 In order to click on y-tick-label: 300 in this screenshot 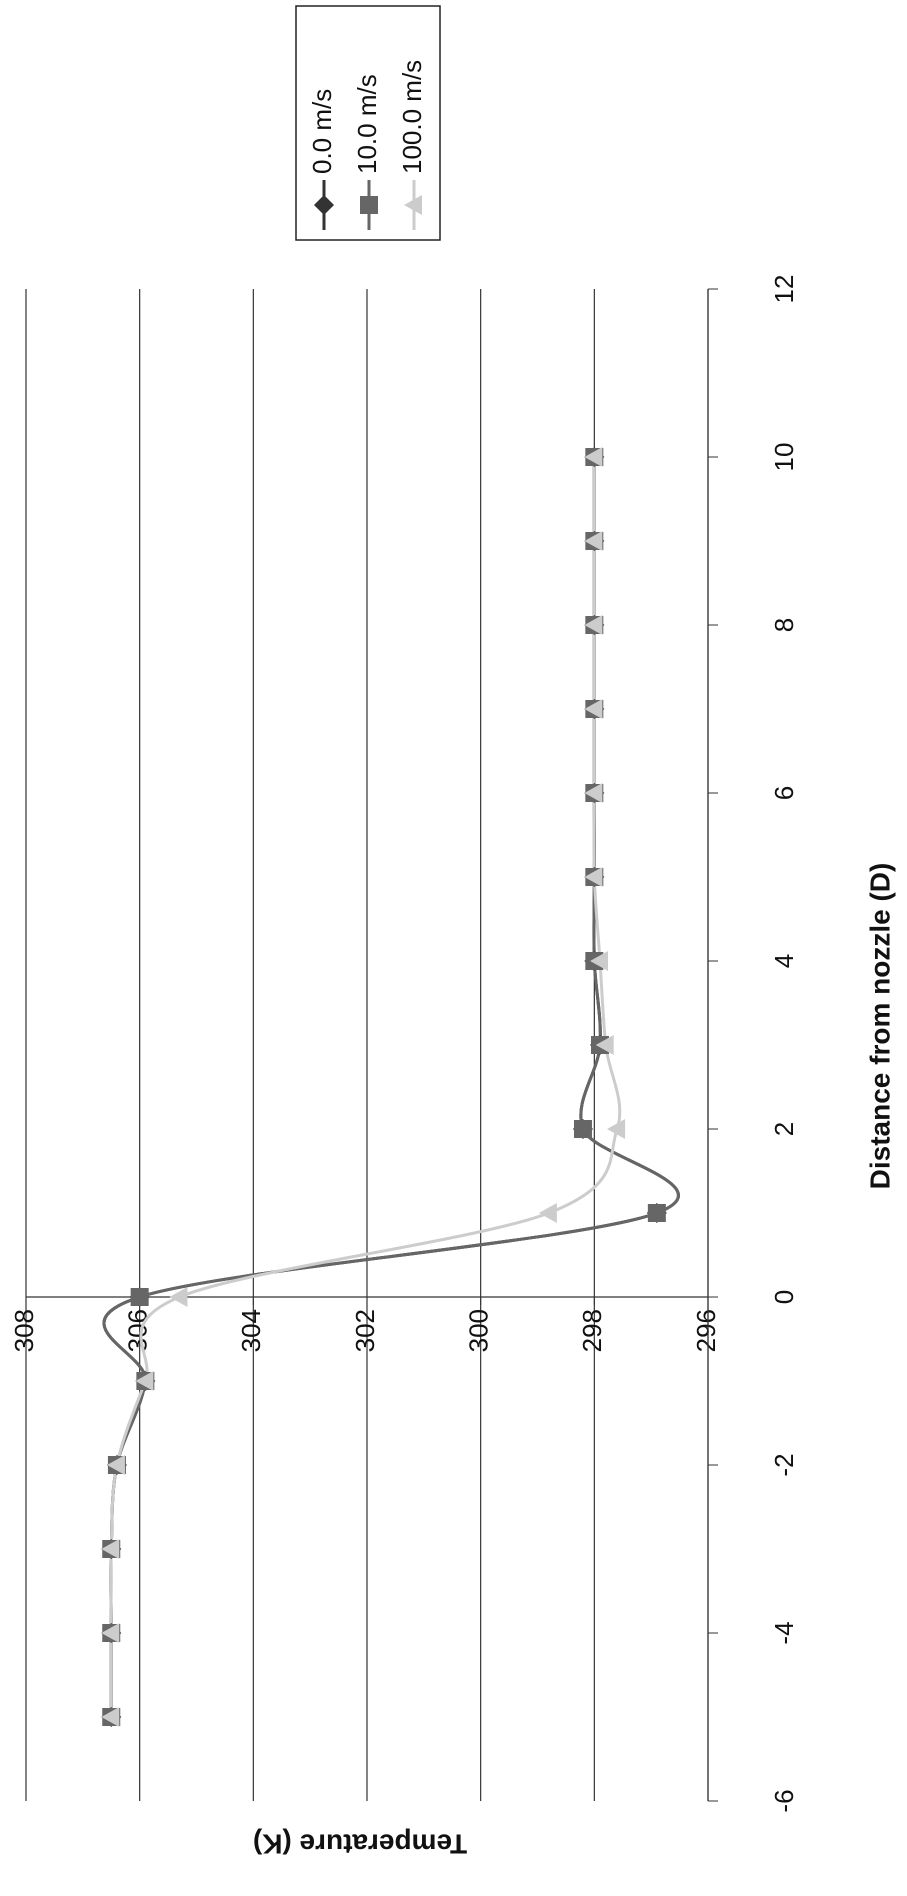, I will do `click(479, 1330)`.